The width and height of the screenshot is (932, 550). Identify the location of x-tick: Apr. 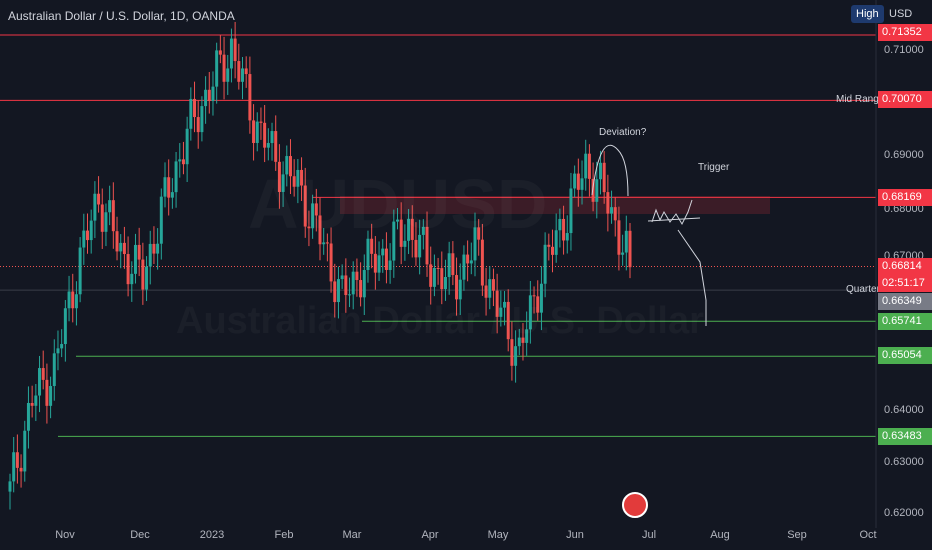
(430, 535).